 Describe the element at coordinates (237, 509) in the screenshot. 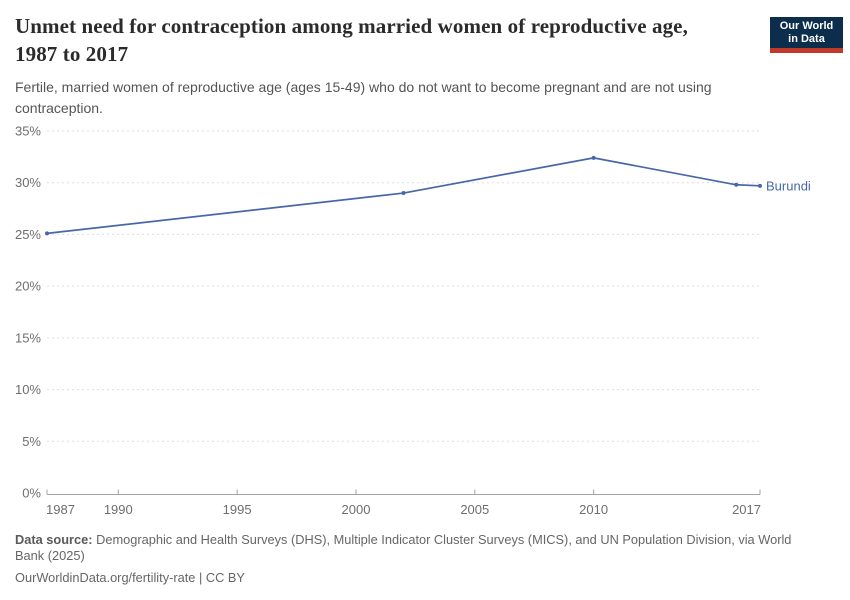

I see `x-tick-label: 1995` at that location.